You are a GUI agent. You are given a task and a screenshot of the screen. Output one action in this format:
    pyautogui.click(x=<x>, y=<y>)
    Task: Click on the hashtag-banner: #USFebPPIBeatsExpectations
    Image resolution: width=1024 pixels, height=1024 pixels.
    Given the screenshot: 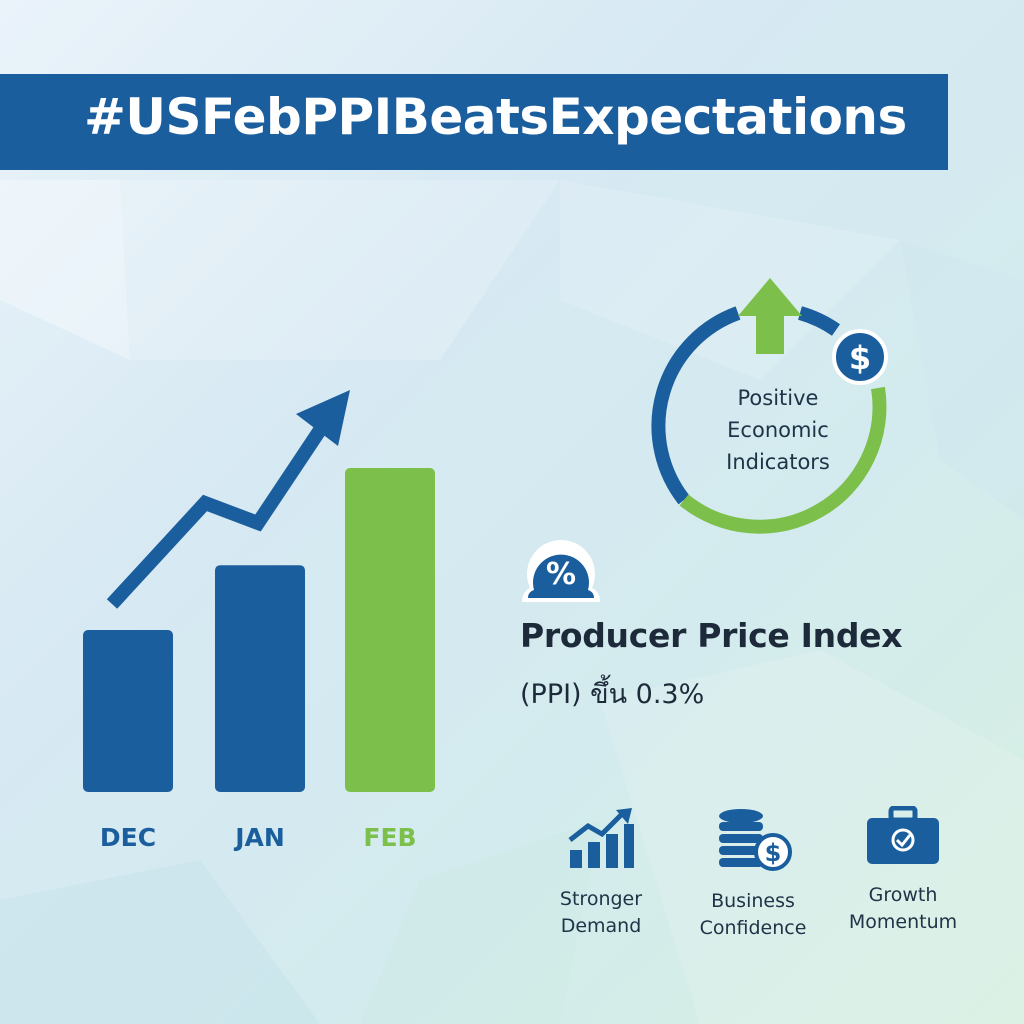 What is the action you would take?
    pyautogui.click(x=474, y=122)
    